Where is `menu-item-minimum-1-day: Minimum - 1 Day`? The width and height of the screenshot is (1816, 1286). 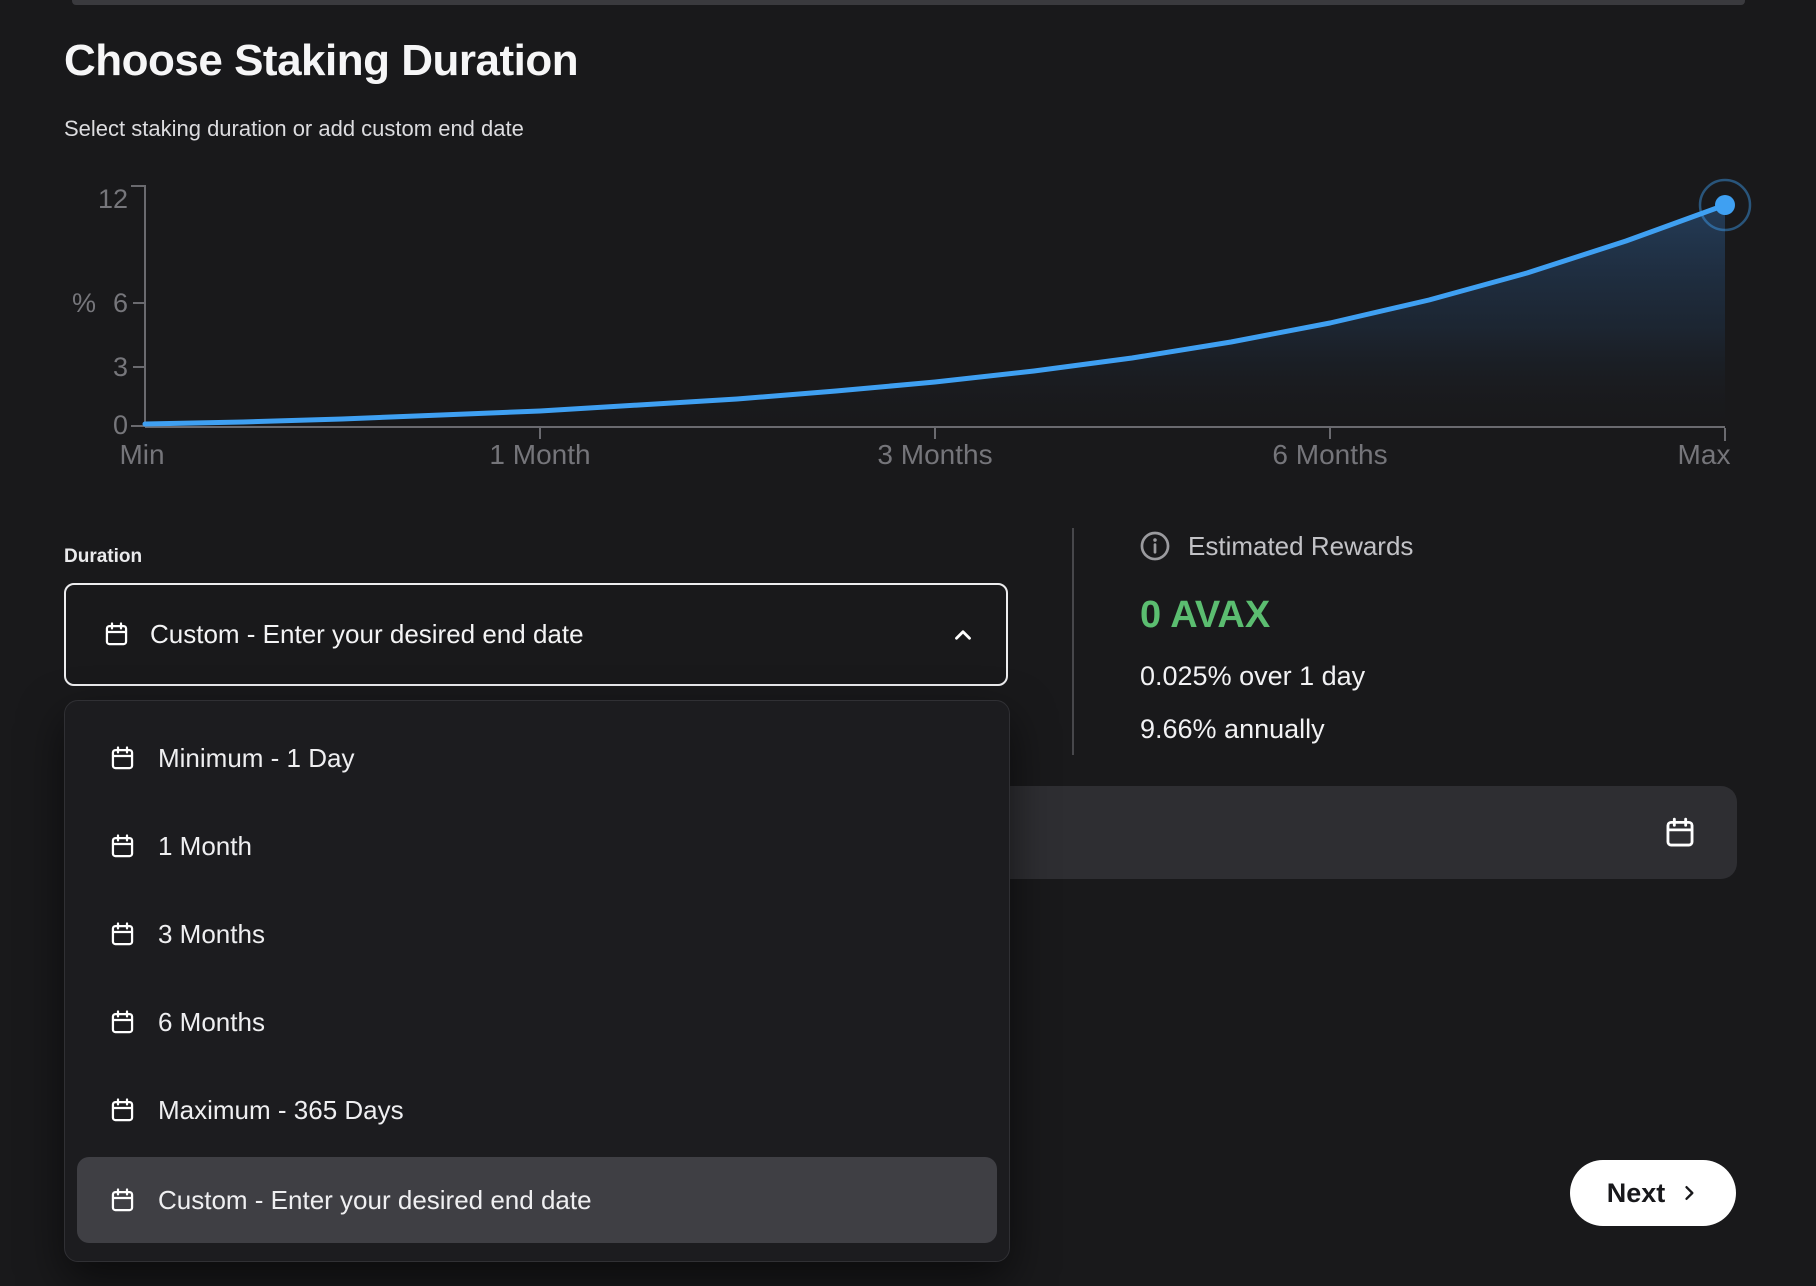
menu-item-minimum-1-day: Minimum - 1 Day is located at coordinates (537, 758).